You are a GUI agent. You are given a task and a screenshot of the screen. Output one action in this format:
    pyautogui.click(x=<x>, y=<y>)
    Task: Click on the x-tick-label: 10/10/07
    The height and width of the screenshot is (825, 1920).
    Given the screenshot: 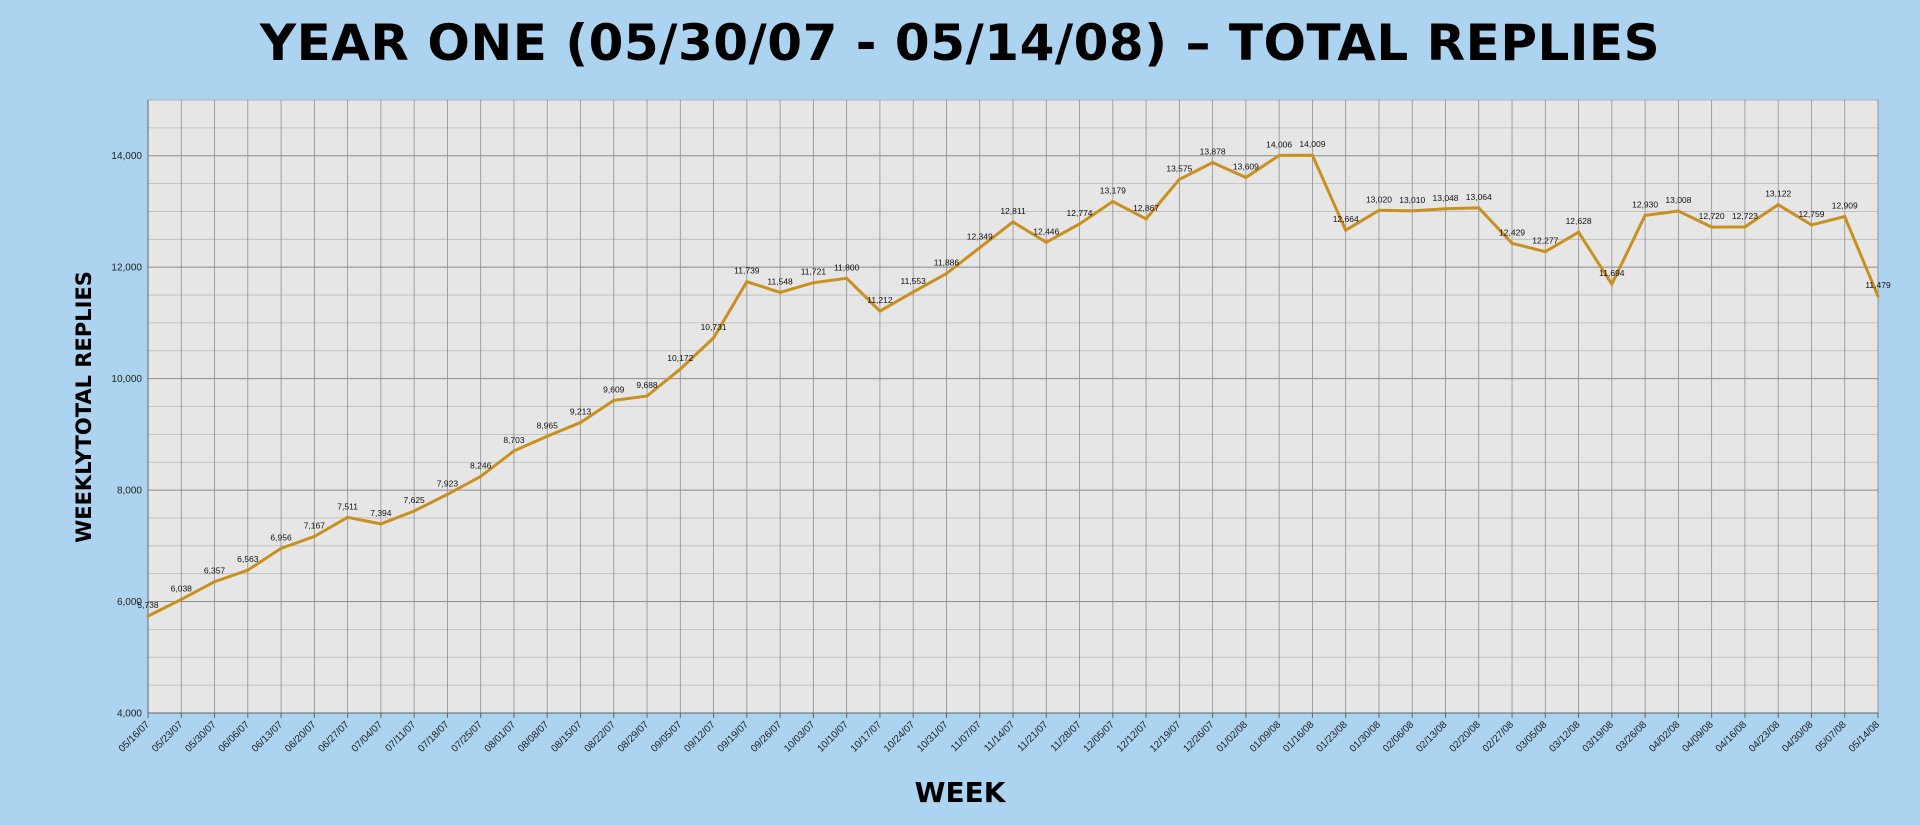 What is the action you would take?
    pyautogui.click(x=833, y=737)
    